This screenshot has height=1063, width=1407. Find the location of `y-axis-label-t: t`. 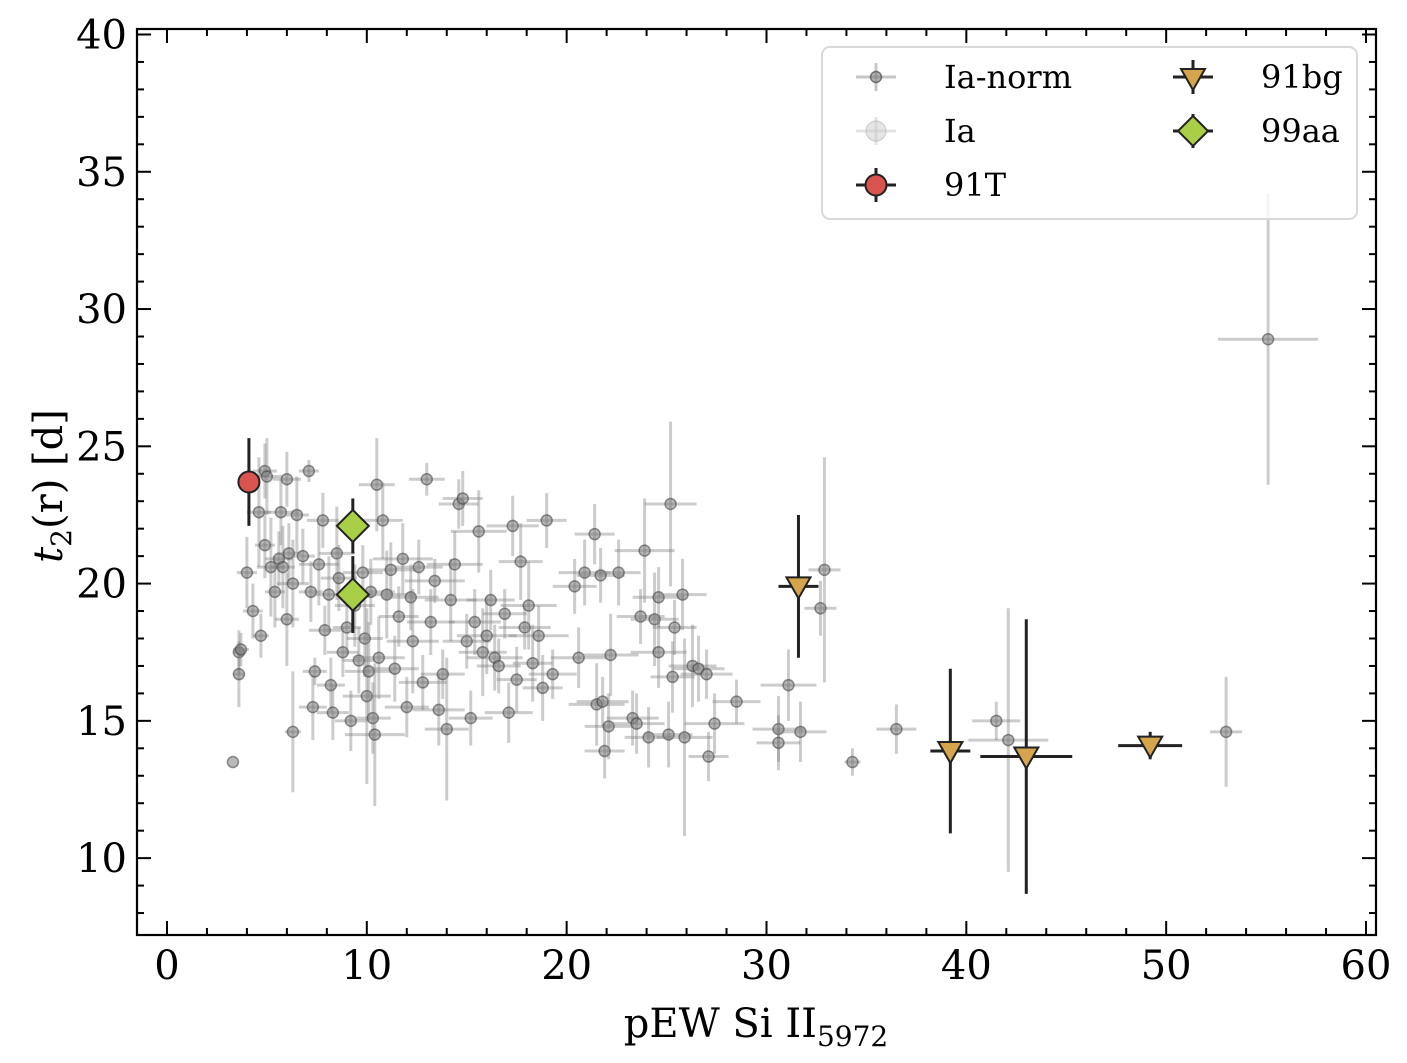

y-axis-label-t: t is located at coordinates (49, 554).